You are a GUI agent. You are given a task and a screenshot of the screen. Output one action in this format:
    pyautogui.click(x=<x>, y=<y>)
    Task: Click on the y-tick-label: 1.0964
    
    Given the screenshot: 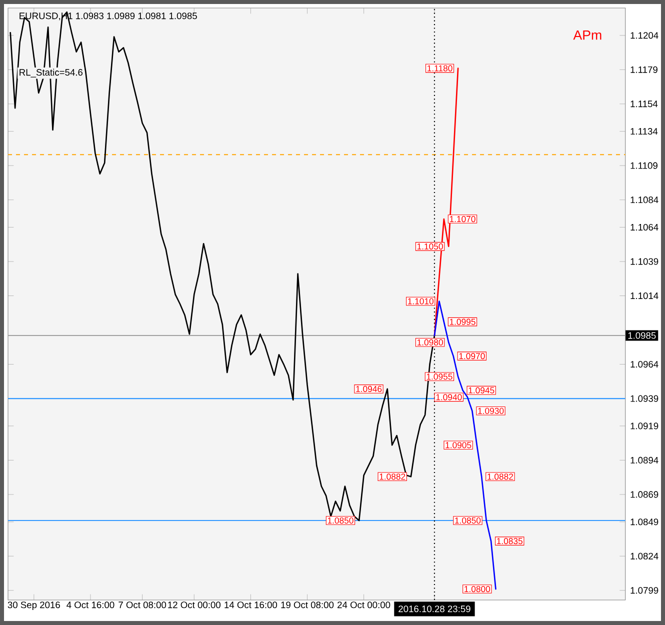 What is the action you would take?
    pyautogui.click(x=644, y=364)
    